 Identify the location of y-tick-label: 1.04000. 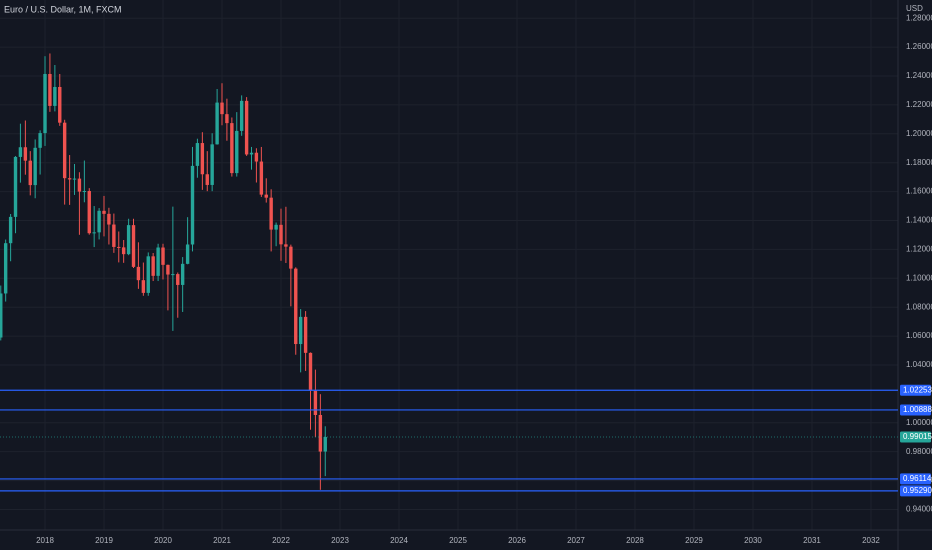
(919, 364).